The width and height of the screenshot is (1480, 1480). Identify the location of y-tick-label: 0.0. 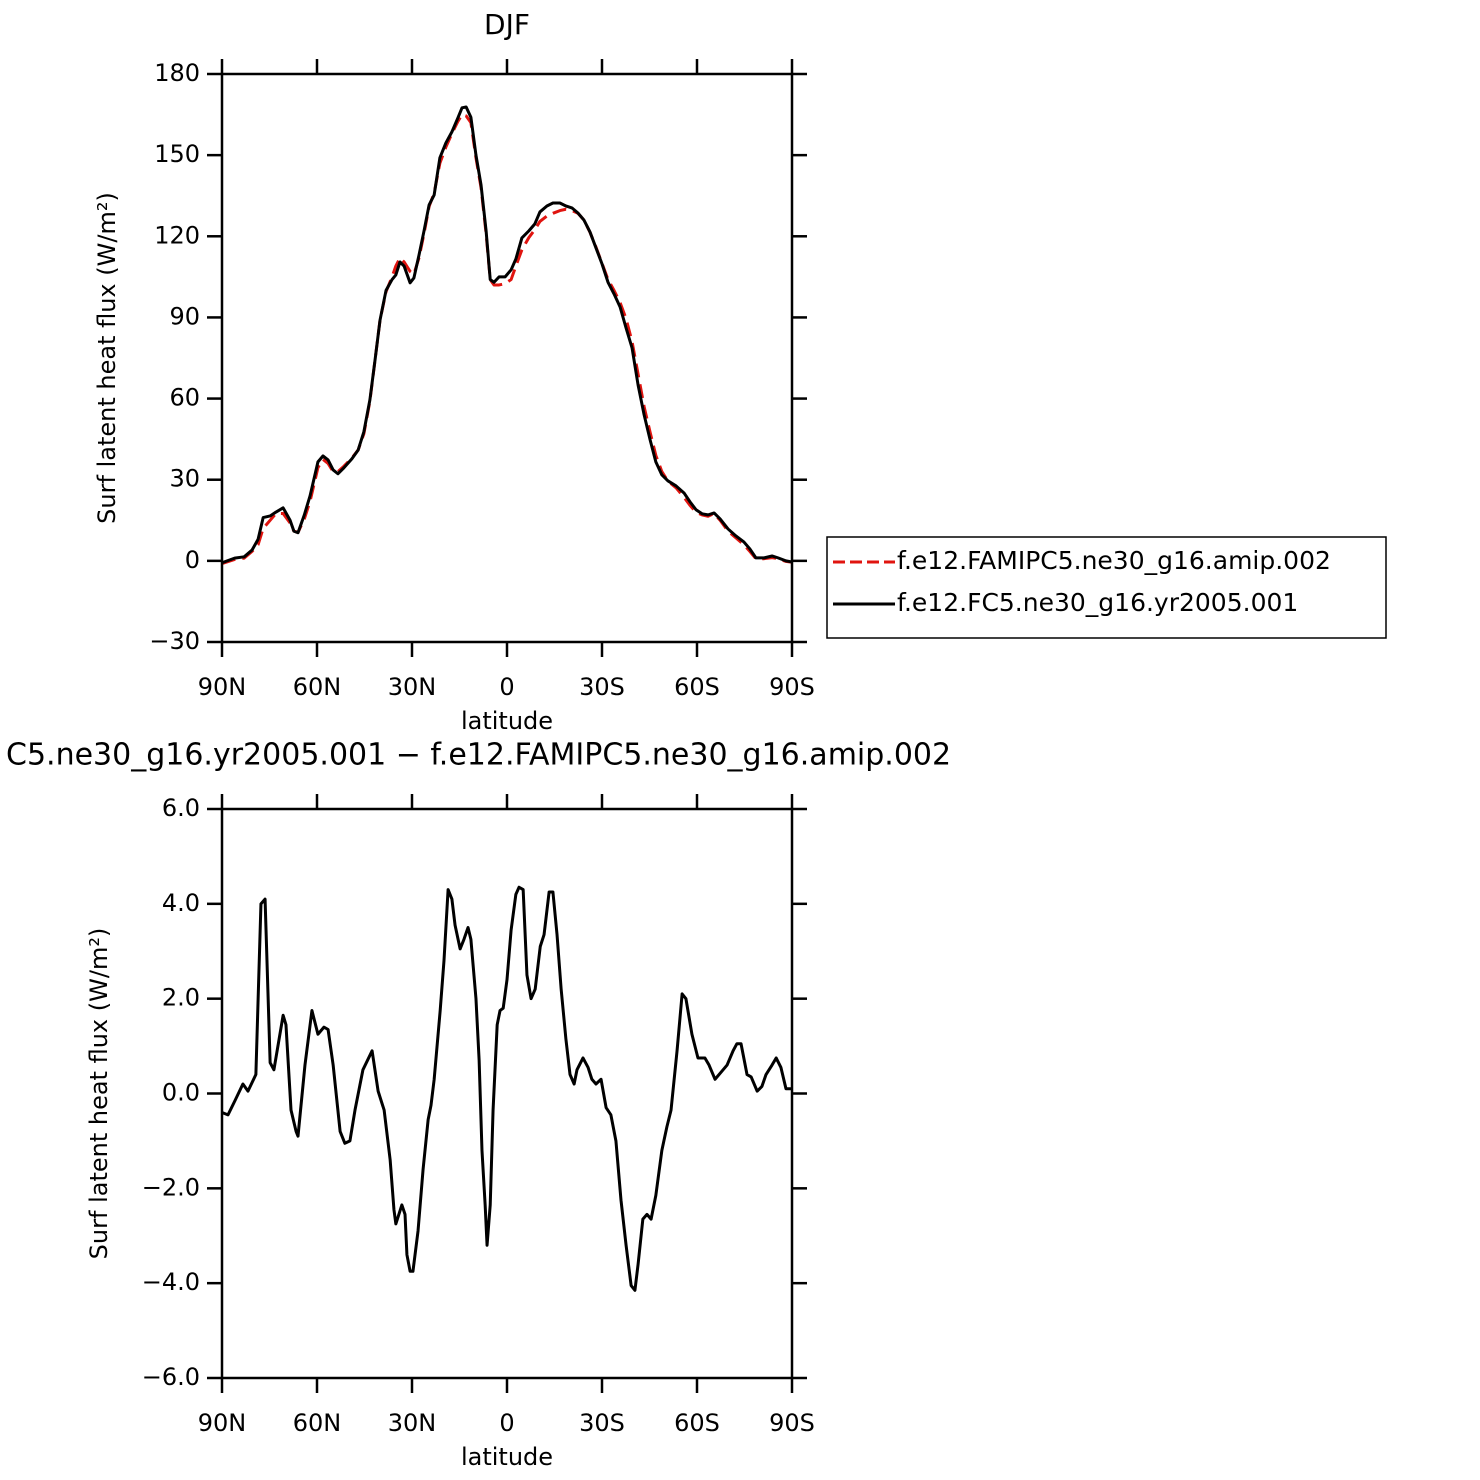
(181, 1093).